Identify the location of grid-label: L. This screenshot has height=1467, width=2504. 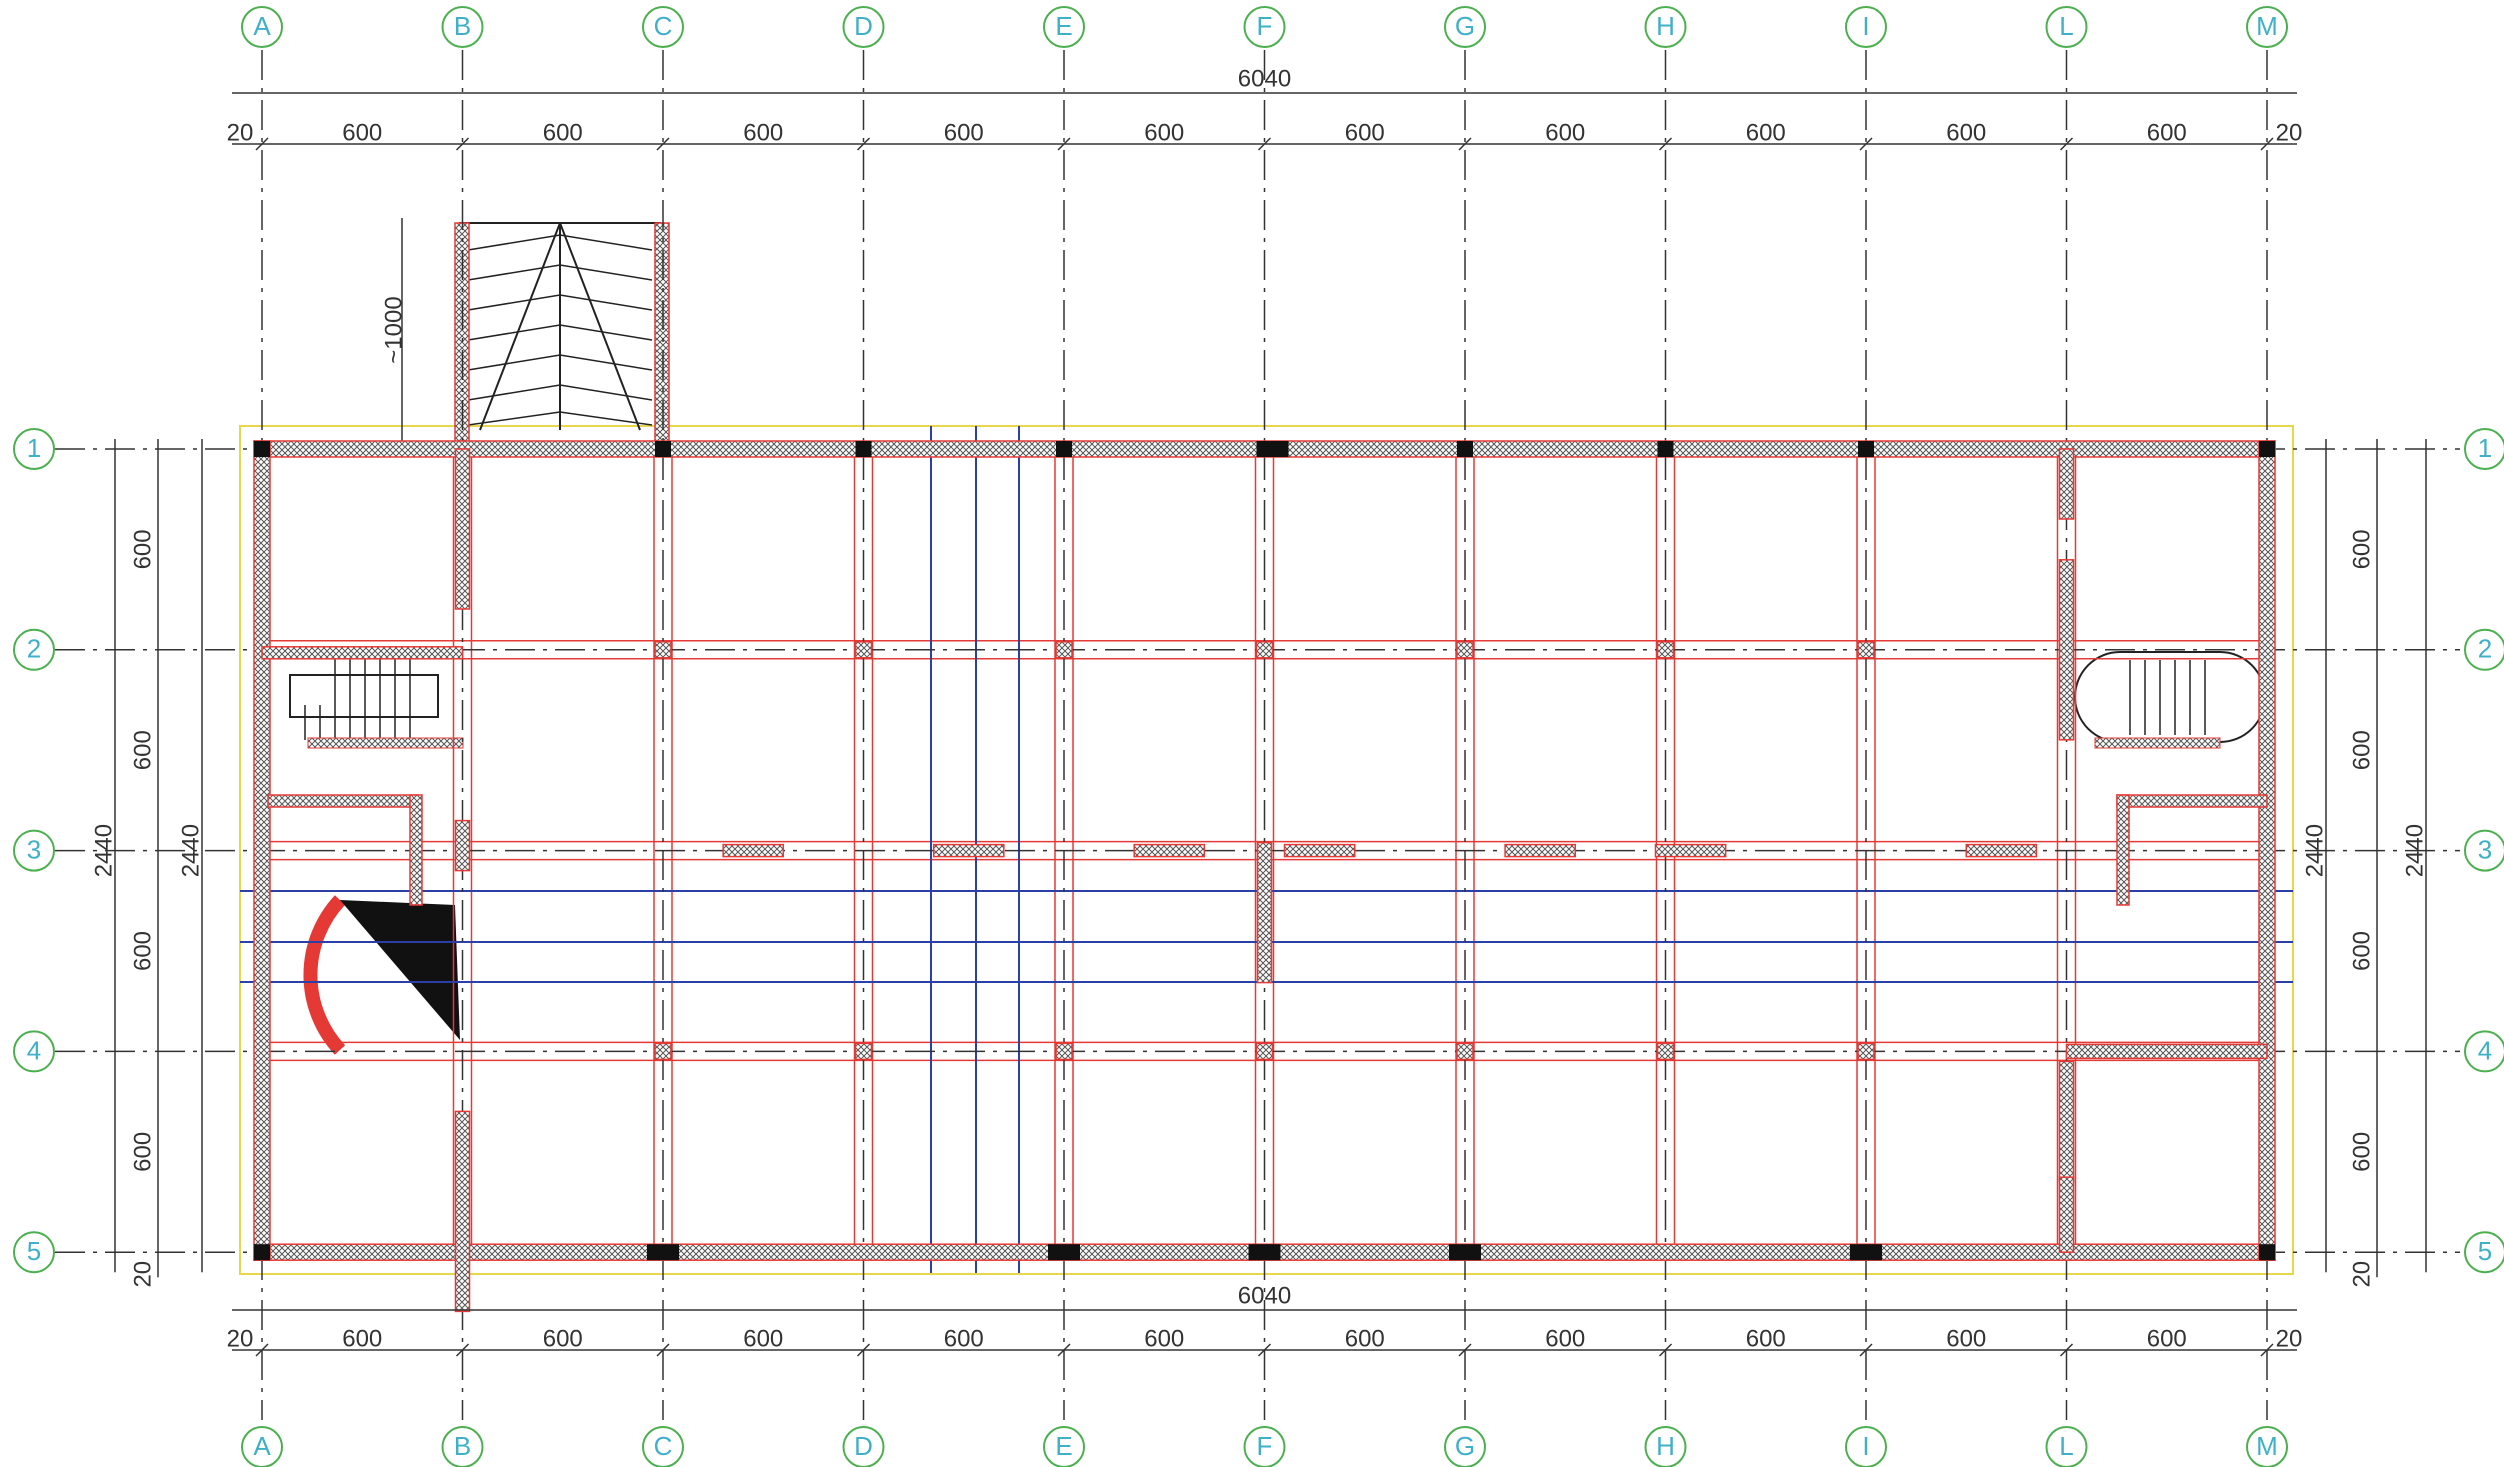
(2066, 26).